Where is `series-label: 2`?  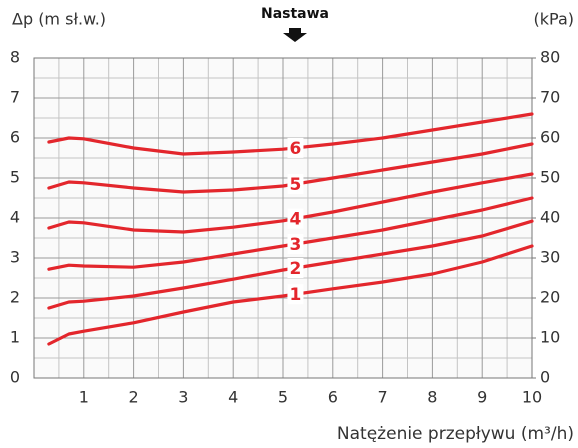 series-label: 2 is located at coordinates (296, 269).